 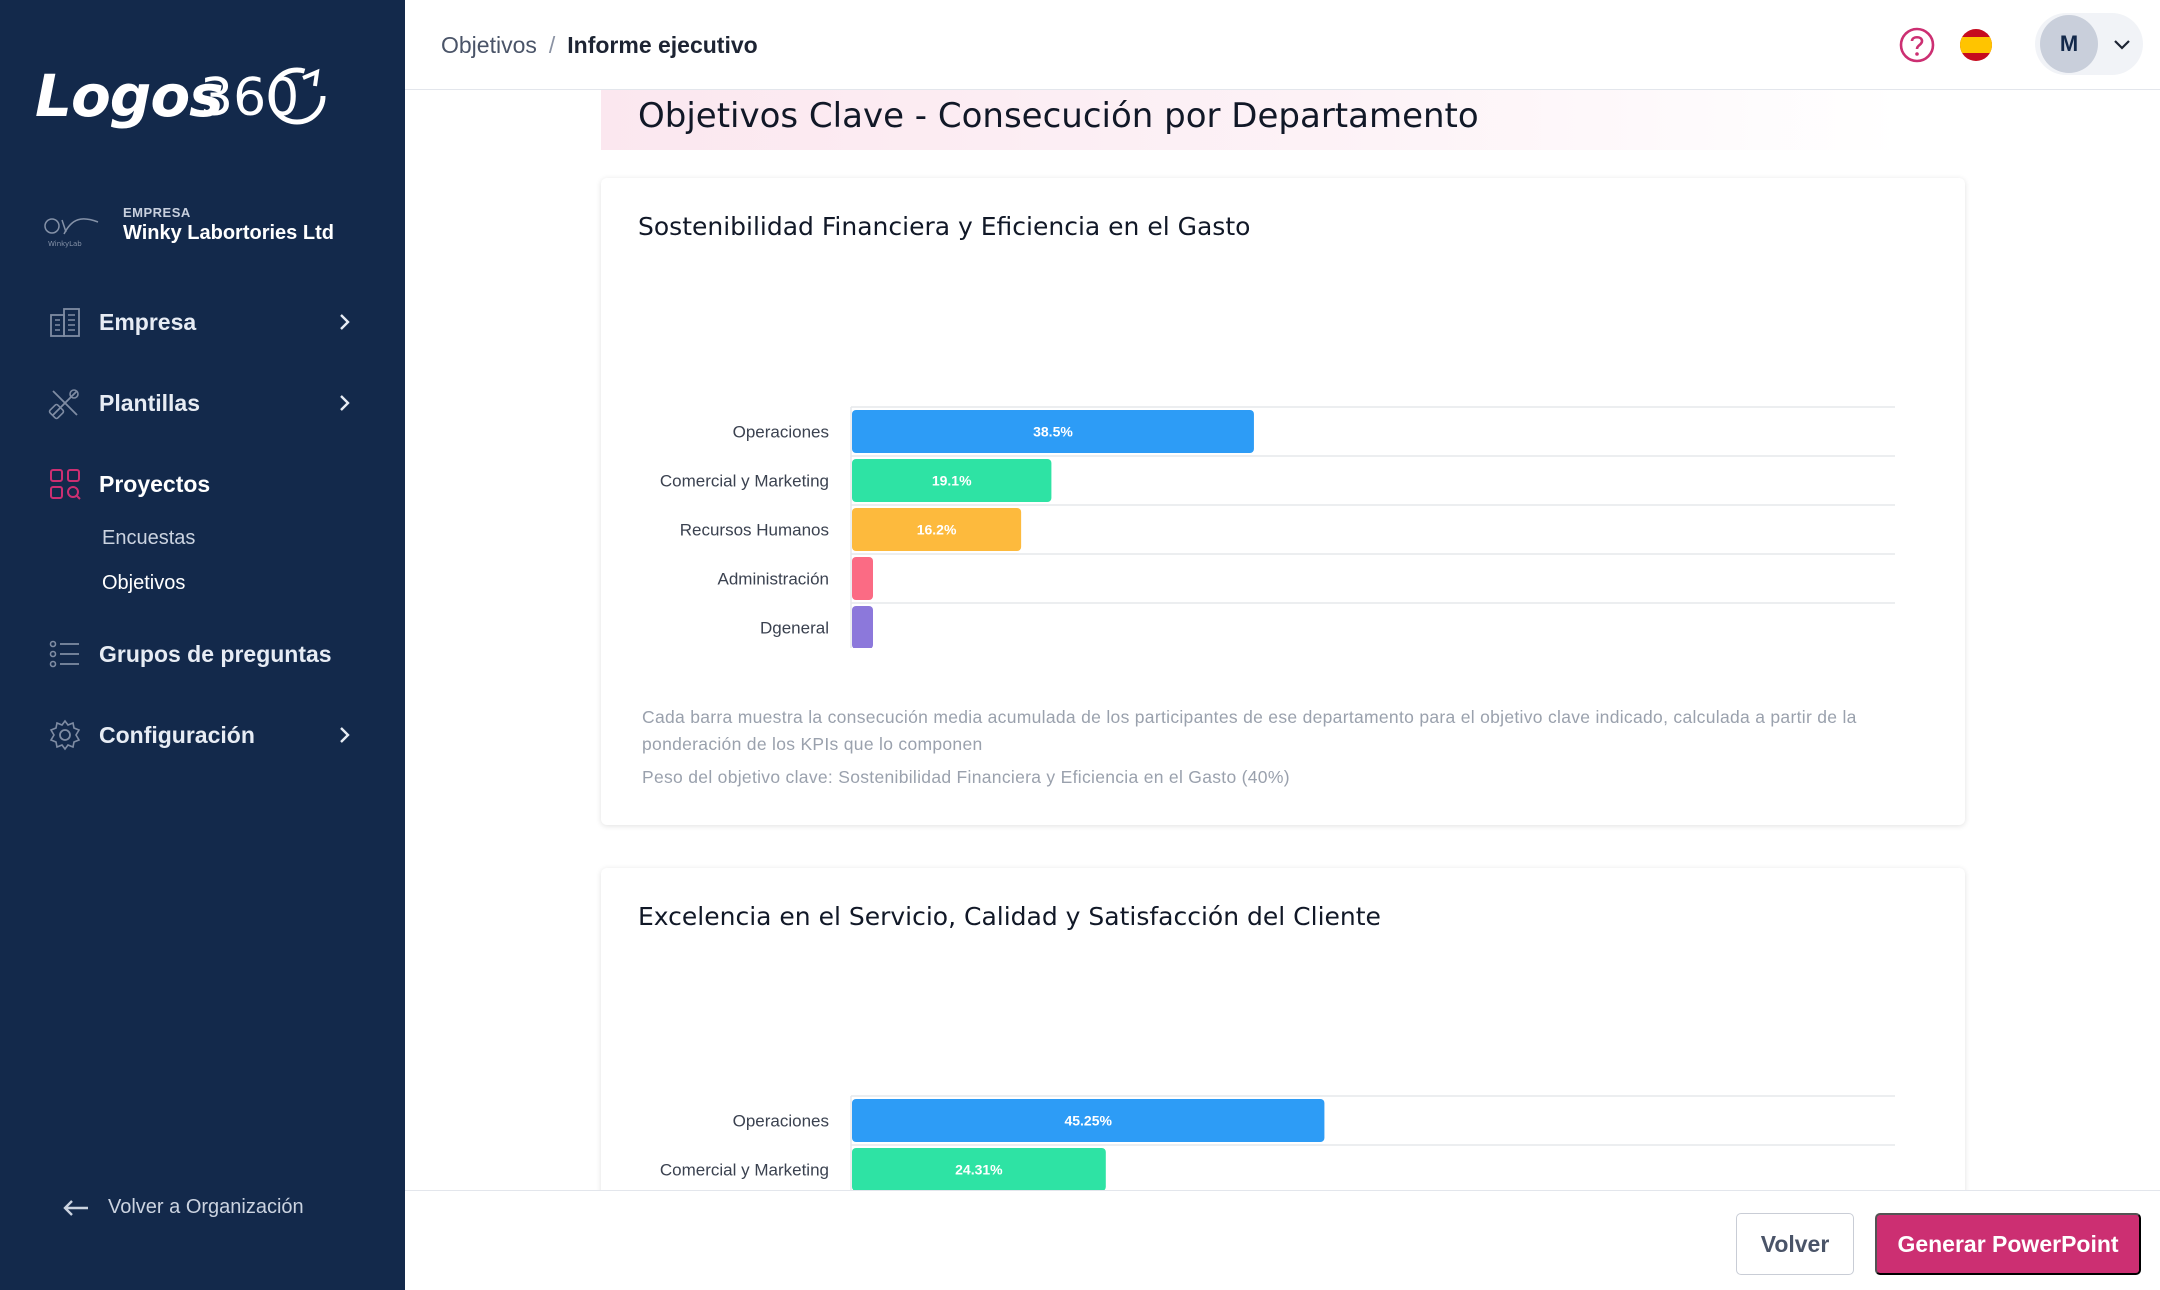 I want to click on top-bar: Objetivos / Informe ejecutivo M, so click(x=1282, y=45).